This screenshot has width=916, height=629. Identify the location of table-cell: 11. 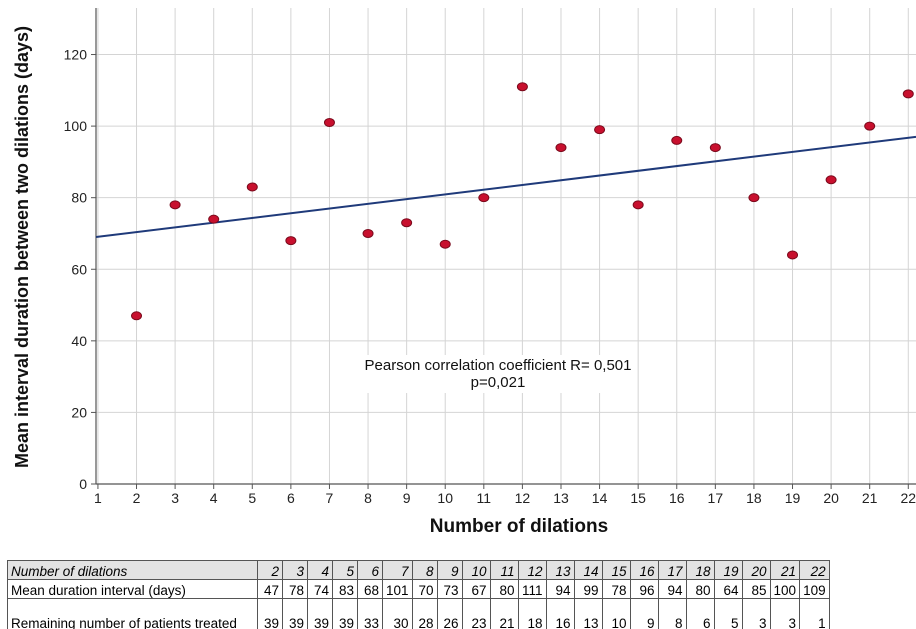
(504, 570).